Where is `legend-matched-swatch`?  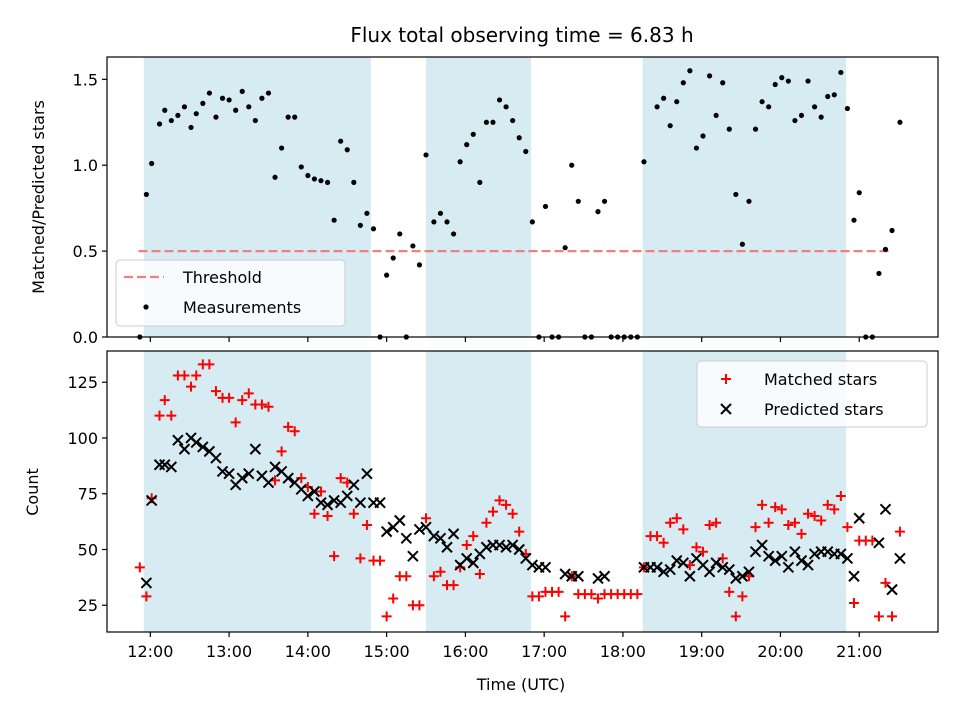
legend-matched-swatch is located at coordinates (726, 379).